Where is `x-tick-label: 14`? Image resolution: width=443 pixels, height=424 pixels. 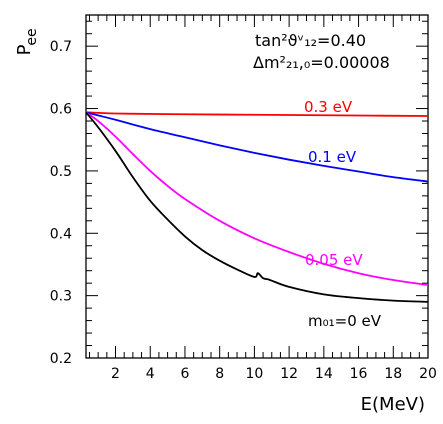 x-tick-label: 14 is located at coordinates (324, 374).